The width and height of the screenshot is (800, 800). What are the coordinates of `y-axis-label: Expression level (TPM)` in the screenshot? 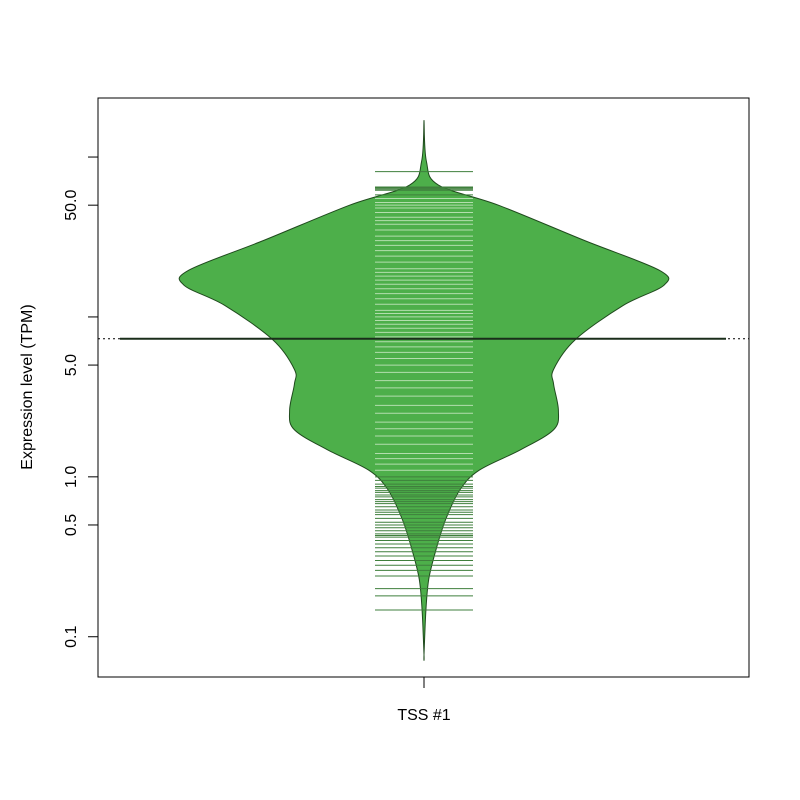 It's located at (27, 386).